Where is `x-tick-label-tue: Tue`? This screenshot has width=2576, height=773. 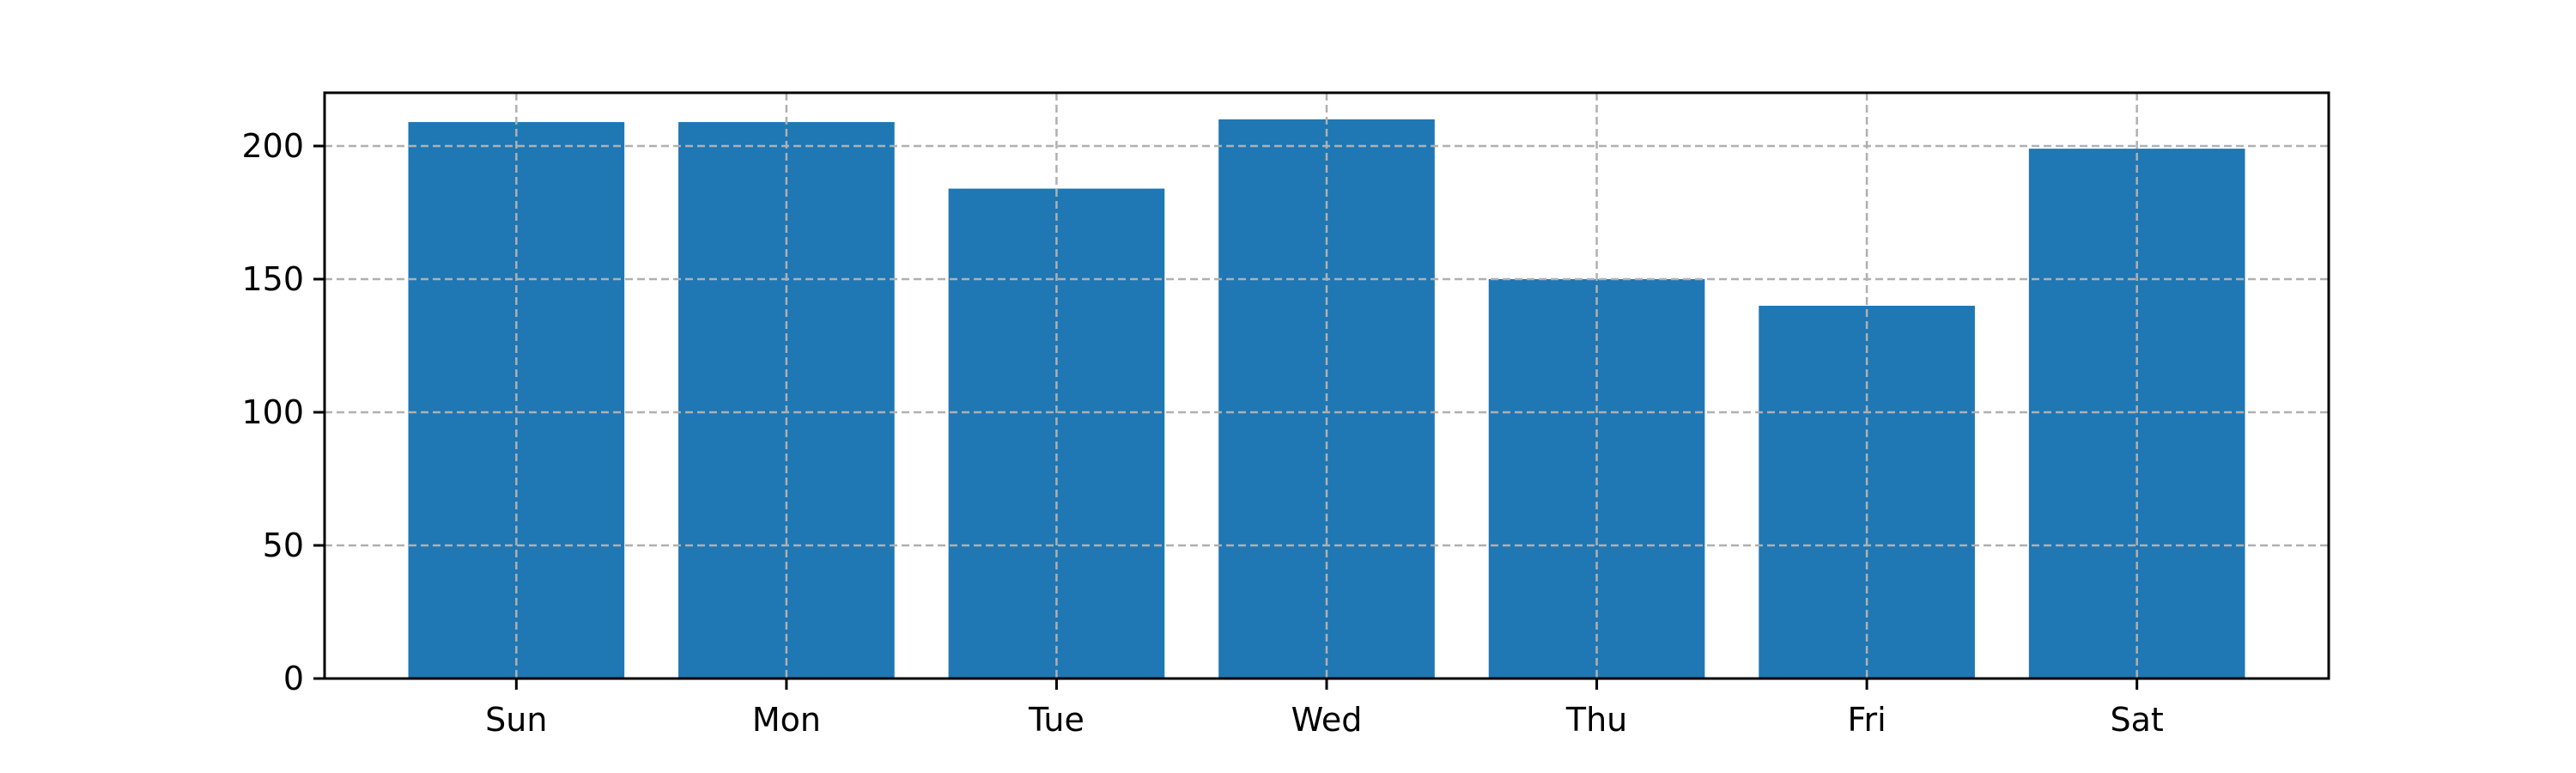 x-tick-label-tue: Tue is located at coordinates (1056, 720).